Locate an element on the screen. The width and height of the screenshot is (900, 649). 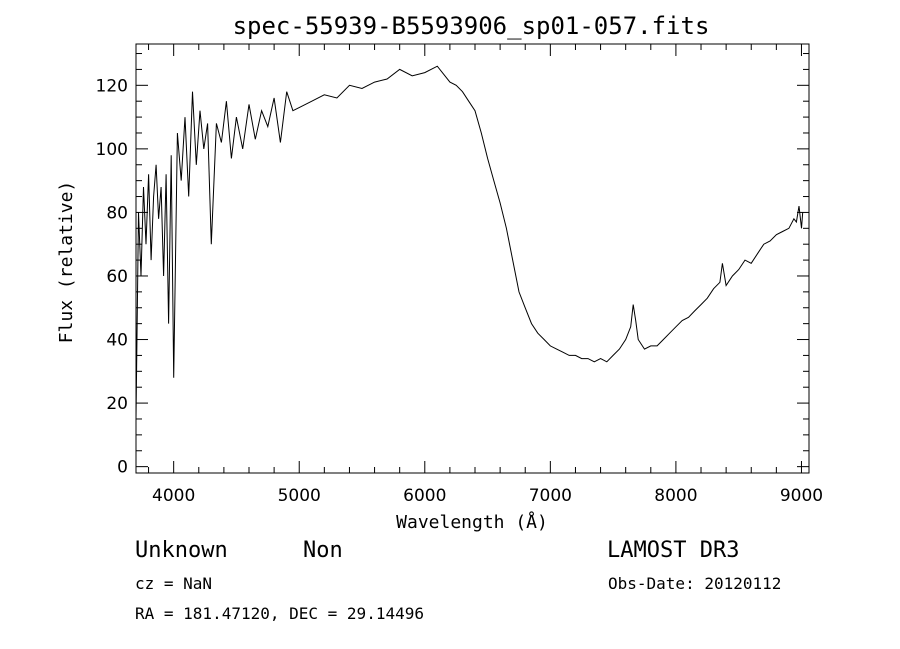
x-tick-label: 7000 is located at coordinates (550, 496).